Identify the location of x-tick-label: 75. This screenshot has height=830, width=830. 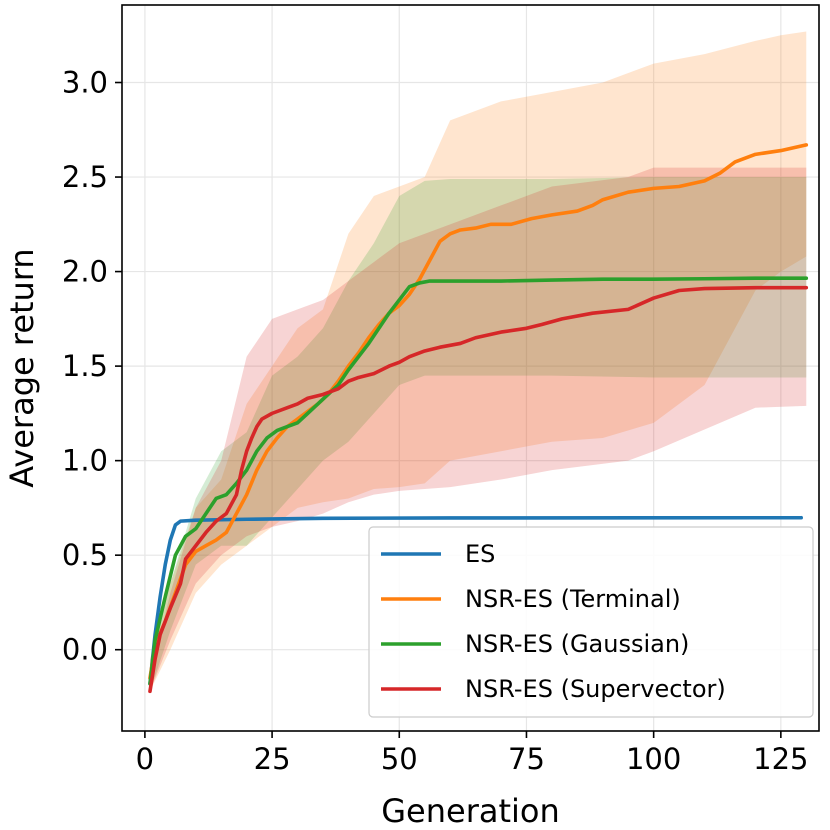
(526, 759).